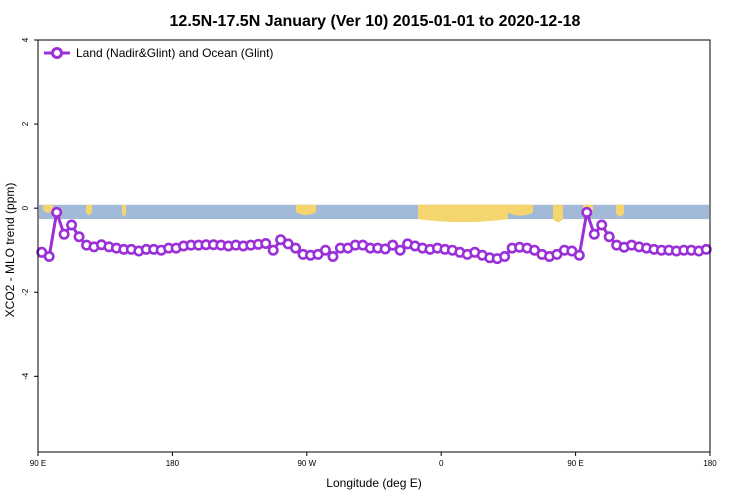  What do you see at coordinates (57, 53) in the screenshot?
I see `legend-marker` at bounding box center [57, 53].